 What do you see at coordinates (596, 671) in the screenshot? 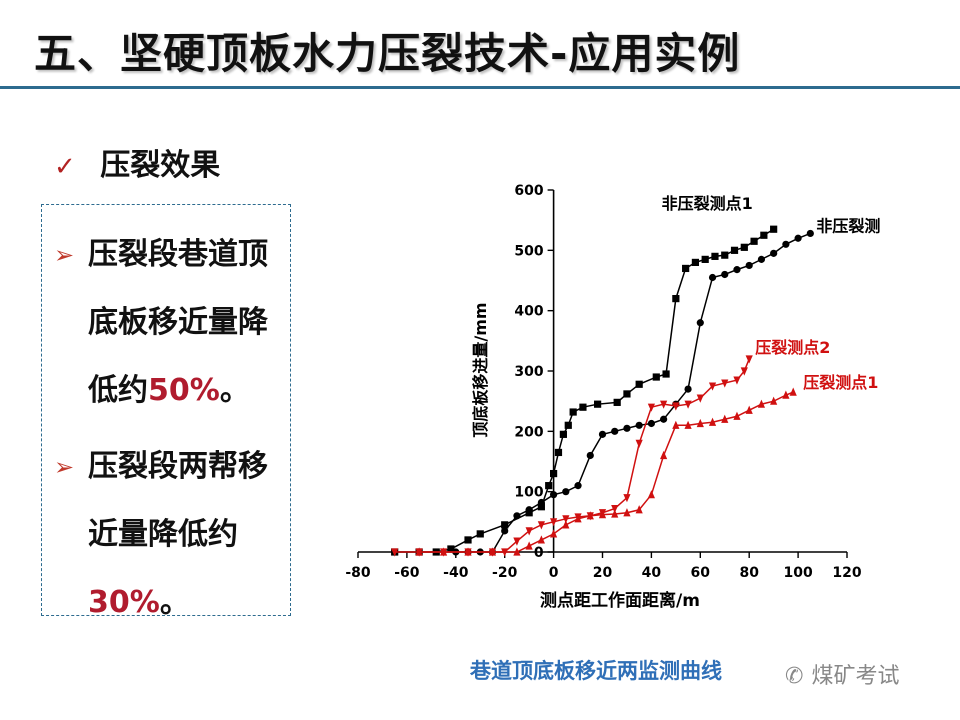
I see `chart-caption: 巷道顶底板移近两监测曲线` at bounding box center [596, 671].